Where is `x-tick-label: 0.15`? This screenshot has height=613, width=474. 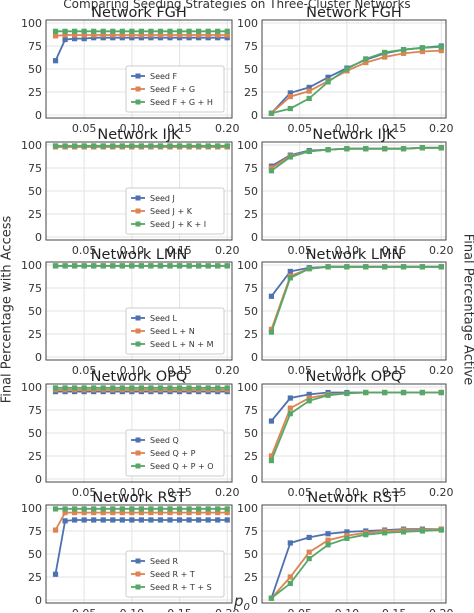 x-tick-label: 0.15 is located at coordinates (179, 609).